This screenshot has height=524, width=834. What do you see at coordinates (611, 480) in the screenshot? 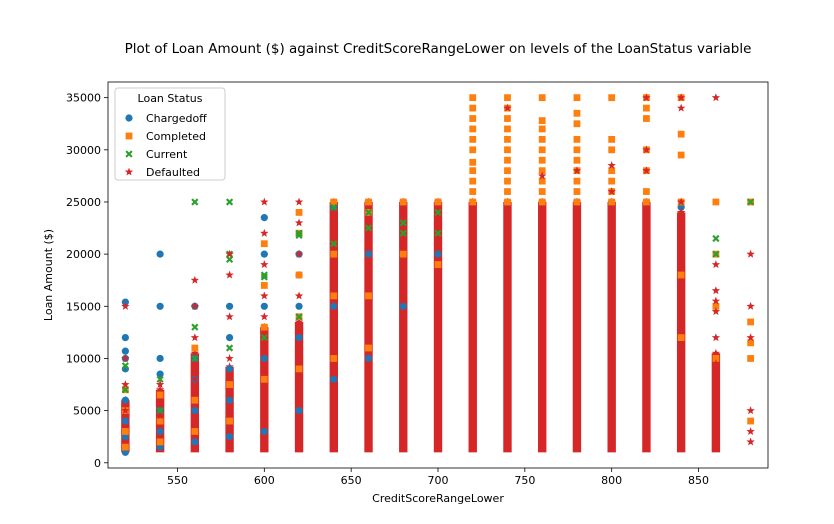
I see `x-tick-label-800: 800` at bounding box center [611, 480].